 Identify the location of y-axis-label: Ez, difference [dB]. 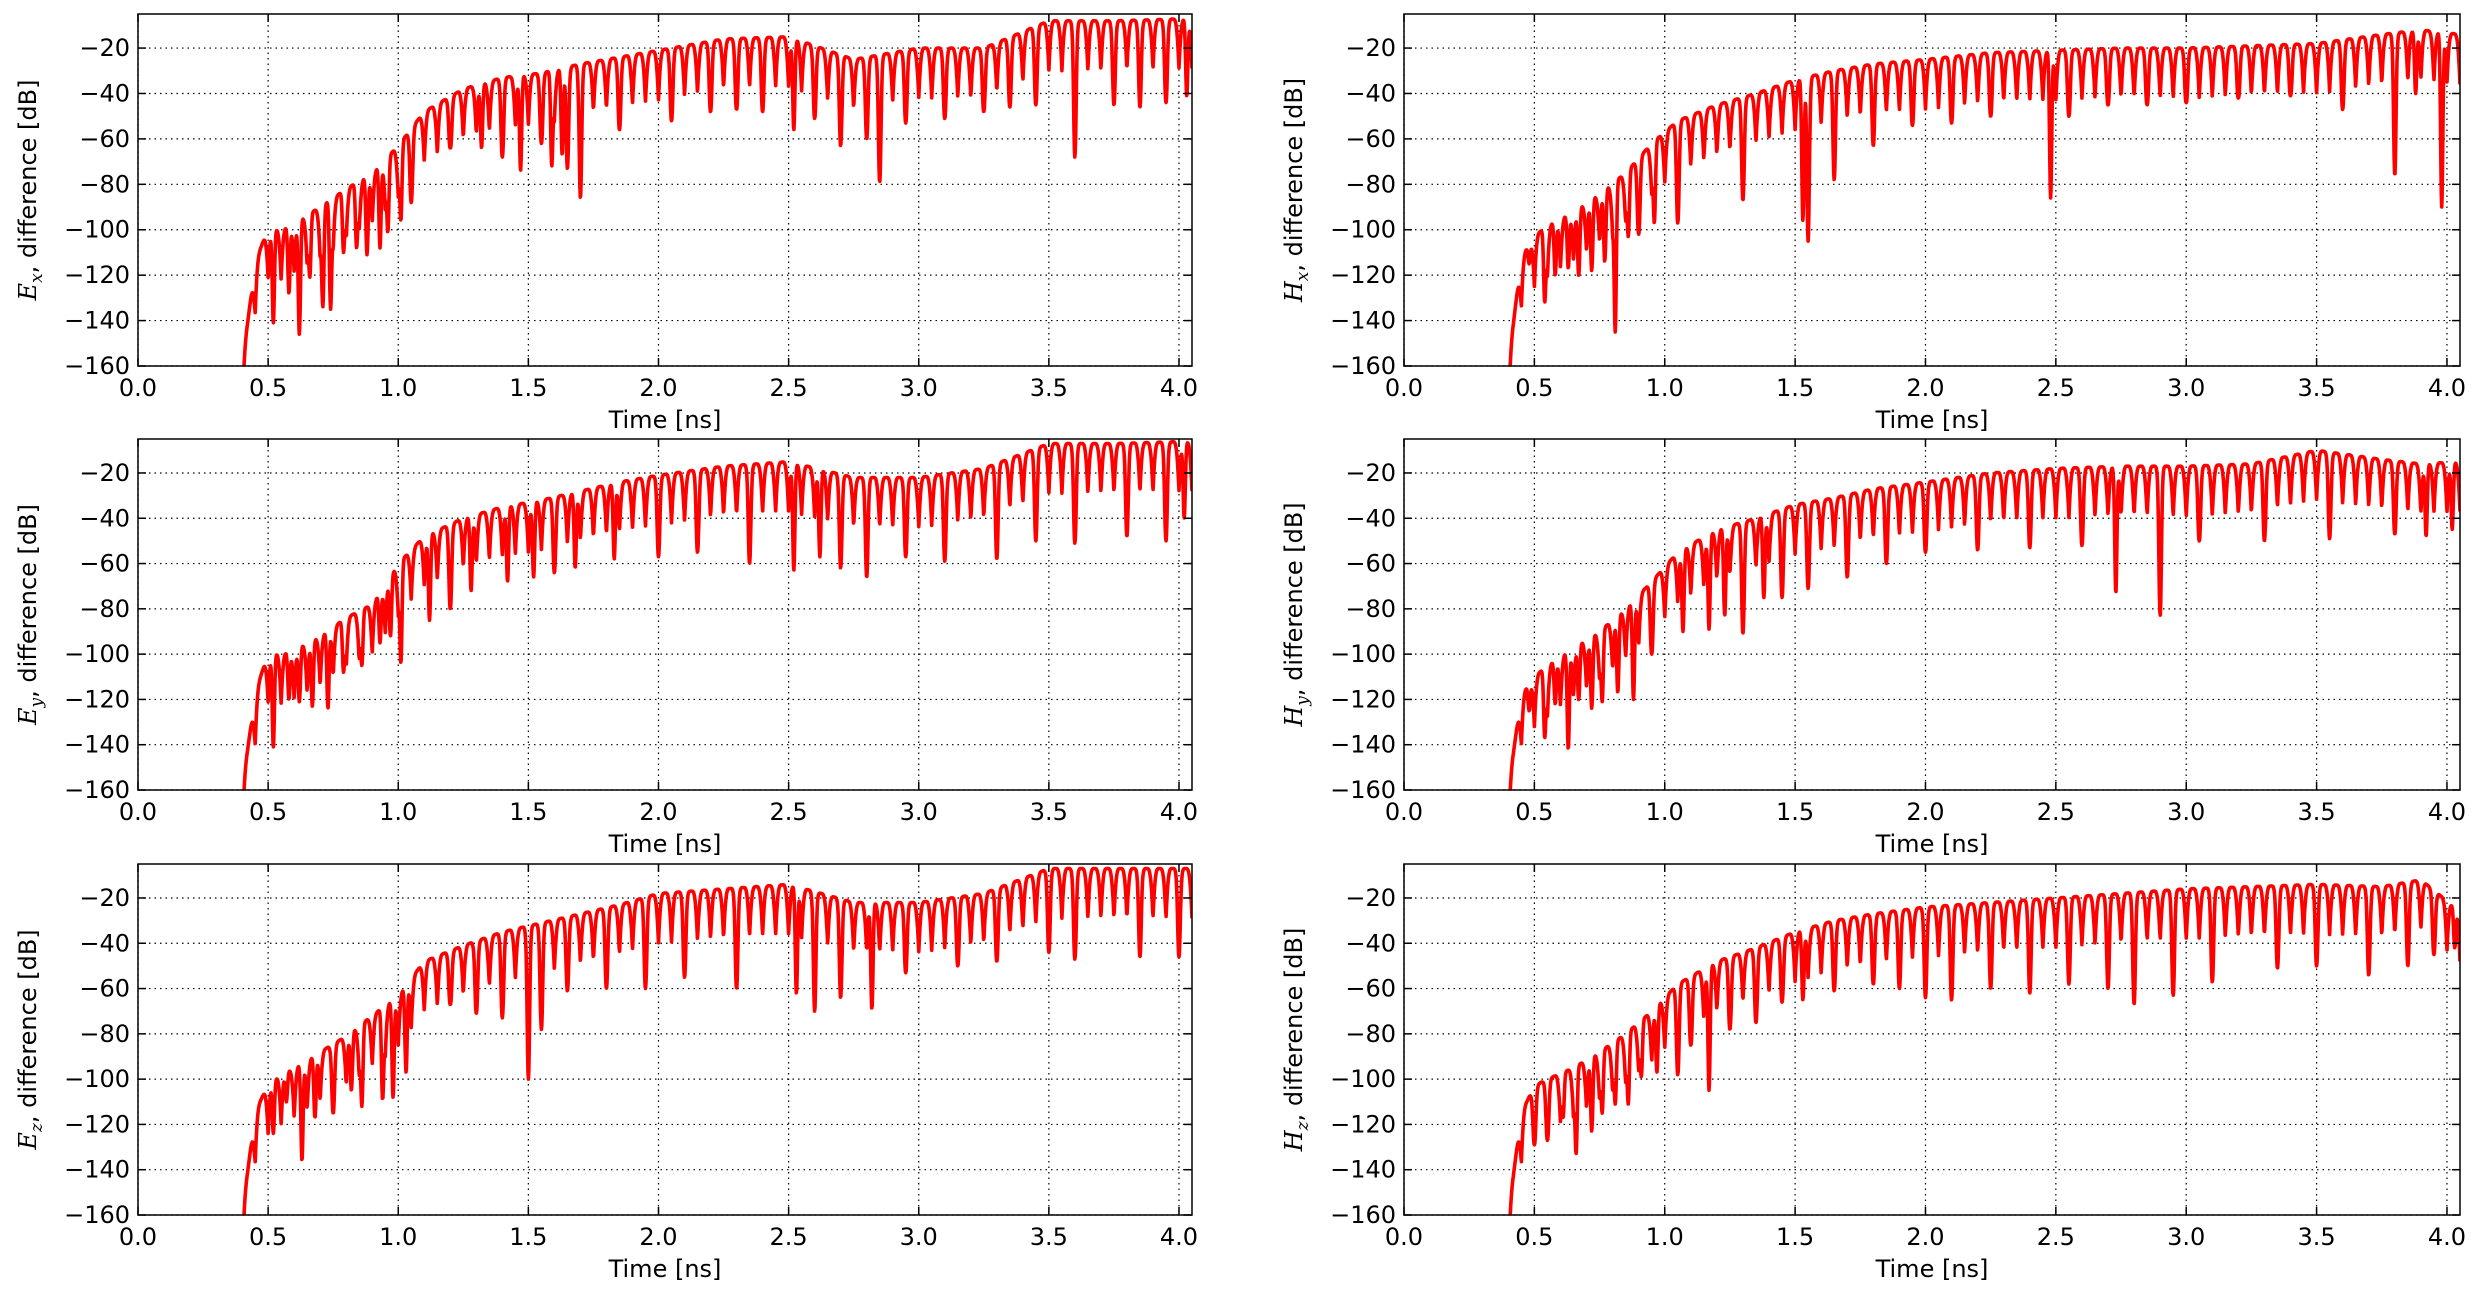
(30, 1039).